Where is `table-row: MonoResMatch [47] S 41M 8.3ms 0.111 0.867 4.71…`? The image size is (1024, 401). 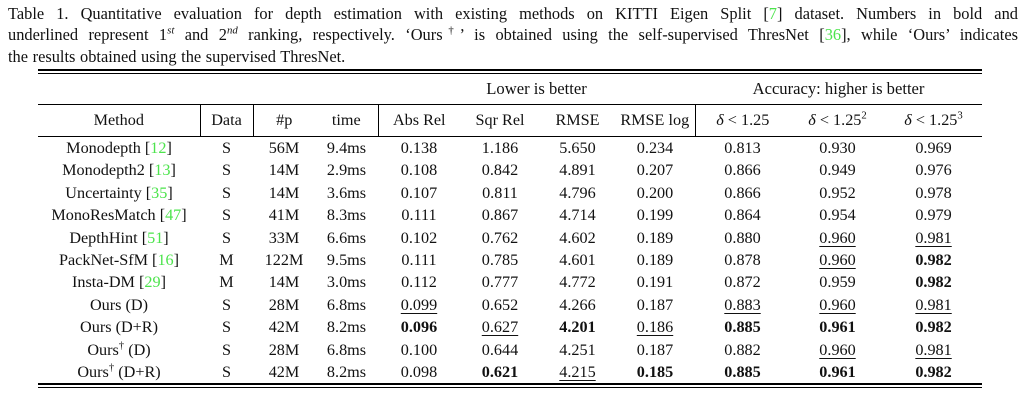
table-row: MonoResMatch [47] S 41M 8.3ms 0.111 0.867 4.71… is located at coordinates (510, 215).